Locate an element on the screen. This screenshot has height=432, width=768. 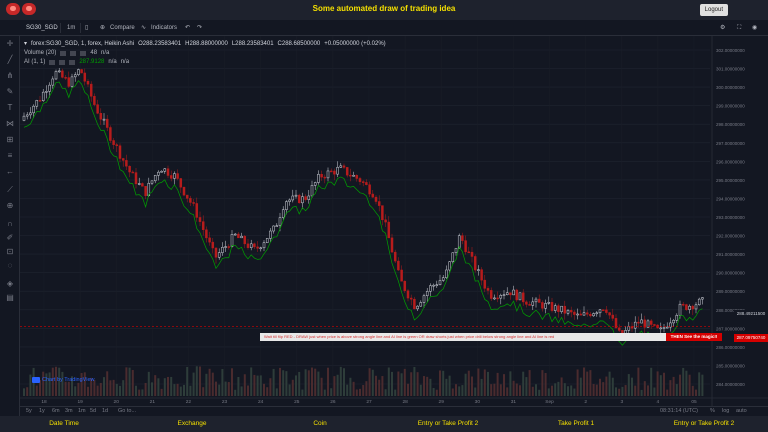
footer-label: Take Profit 1 is located at coordinates (576, 423).